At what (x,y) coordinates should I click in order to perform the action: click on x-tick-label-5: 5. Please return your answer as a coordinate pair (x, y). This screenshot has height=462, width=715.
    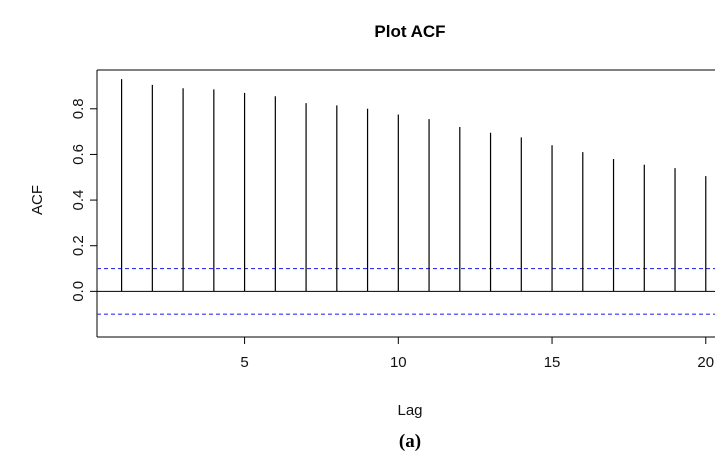
    Looking at the image, I should click on (244, 362).